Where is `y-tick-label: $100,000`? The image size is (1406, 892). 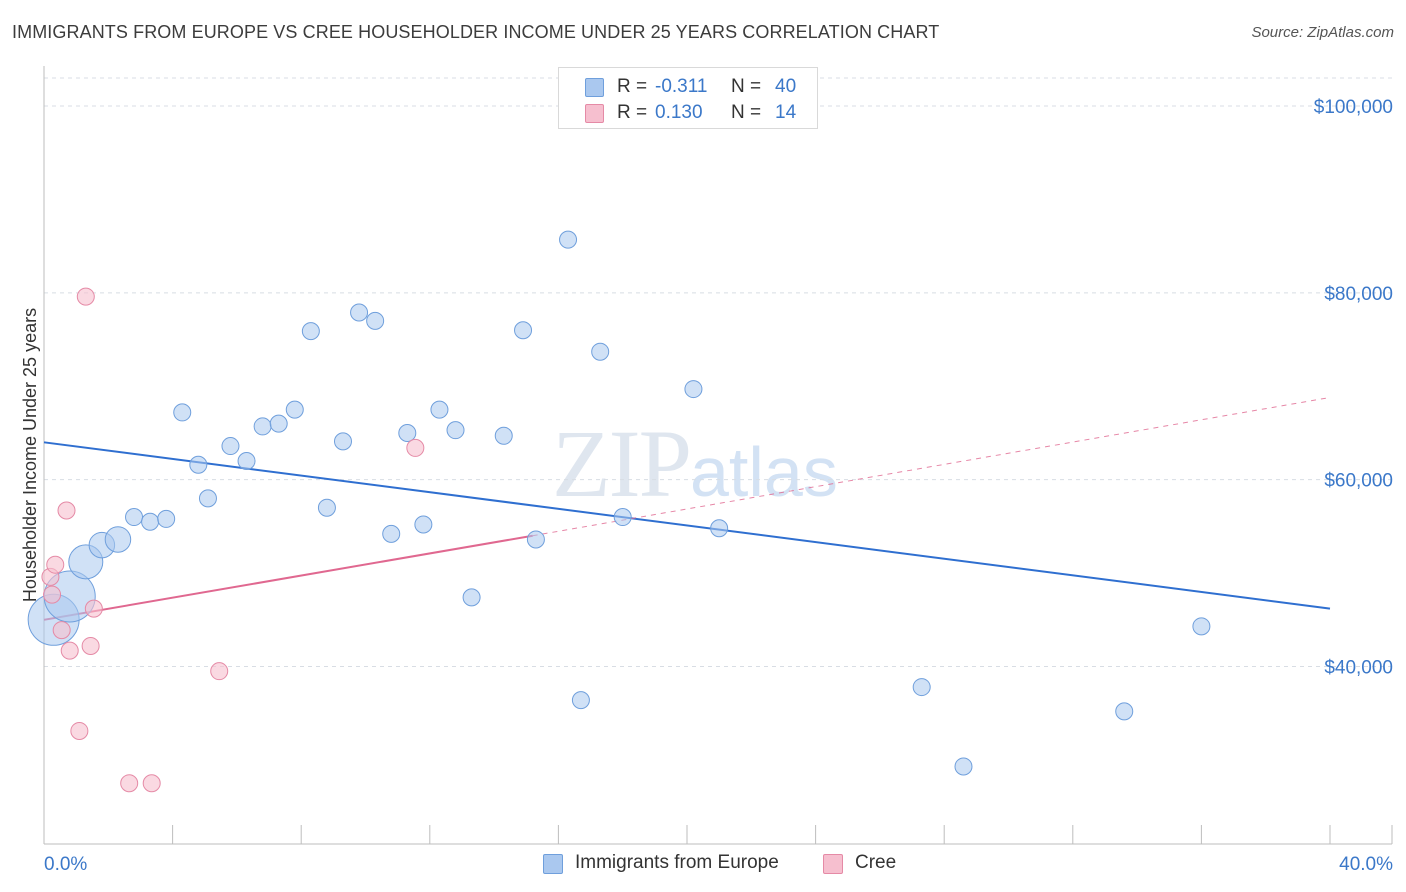
y-tick-label: $100,000 is located at coordinates (1353, 107).